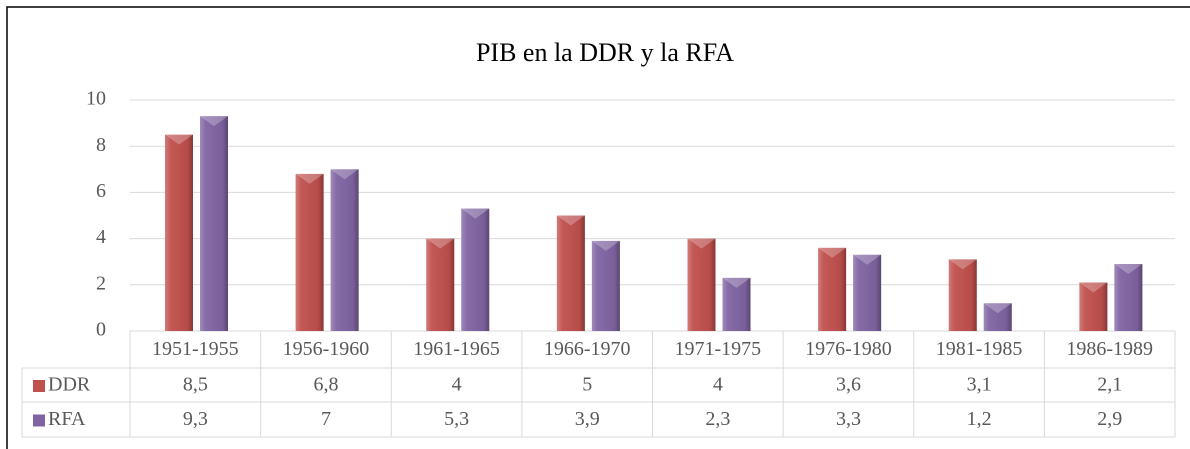 The height and width of the screenshot is (449, 1190). I want to click on legend-label: RFA, so click(67, 419).